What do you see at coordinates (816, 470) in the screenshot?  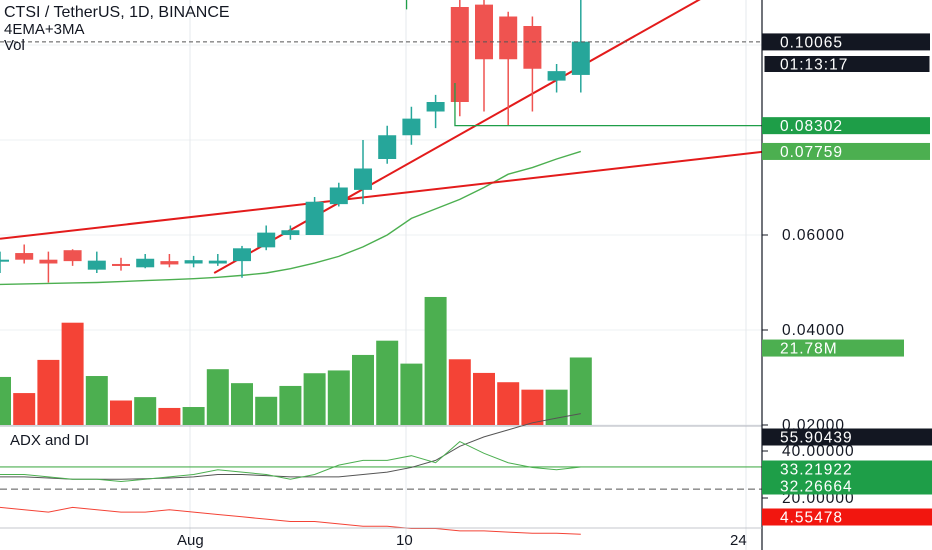 I see `adx-value-label: 33.21922` at bounding box center [816, 470].